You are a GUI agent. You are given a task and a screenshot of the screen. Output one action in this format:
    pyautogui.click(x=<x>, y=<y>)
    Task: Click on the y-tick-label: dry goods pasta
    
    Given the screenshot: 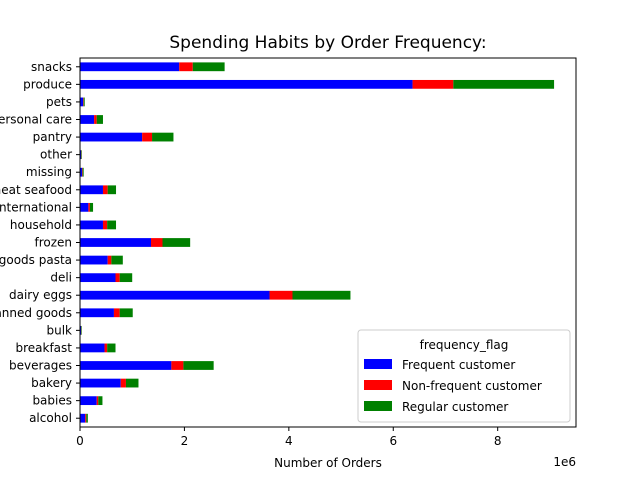 What is the action you would take?
    pyautogui.click(x=36, y=260)
    